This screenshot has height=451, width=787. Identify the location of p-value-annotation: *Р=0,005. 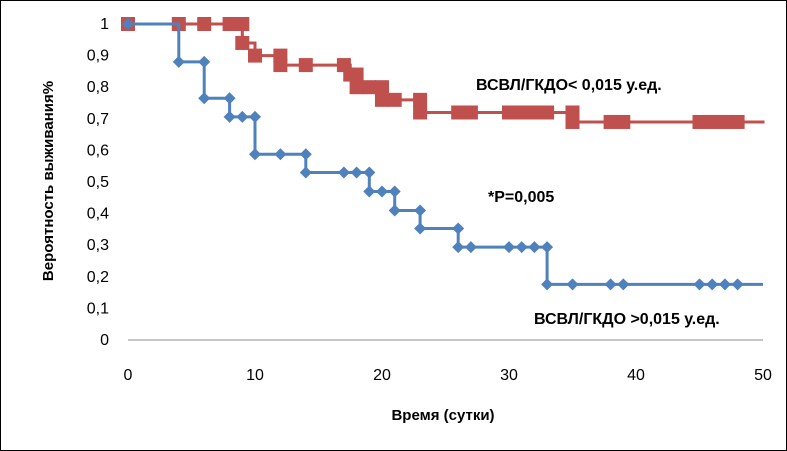
(521, 197).